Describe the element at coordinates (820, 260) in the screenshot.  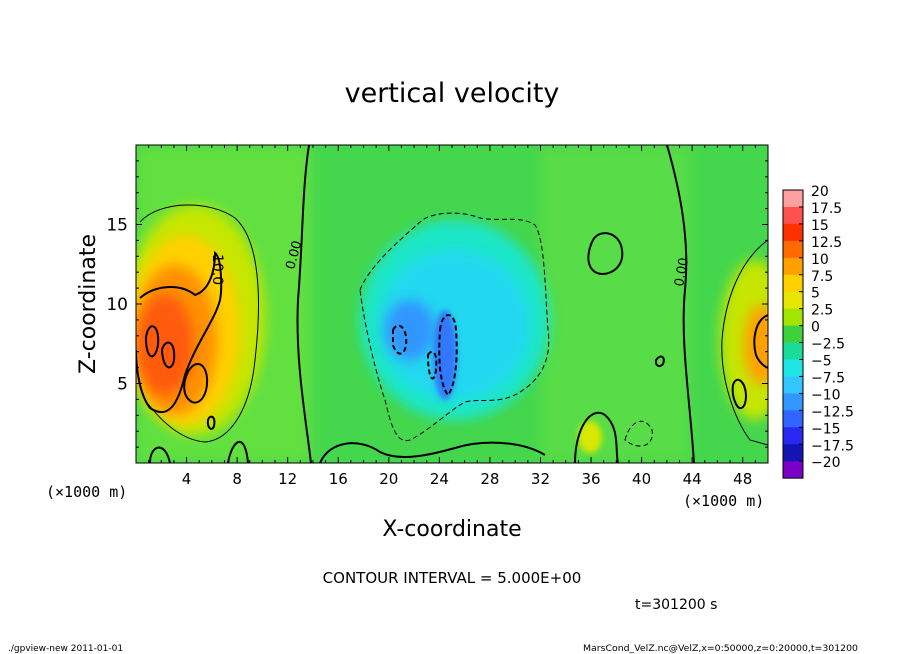
I see `colorbar-label: 10` at that location.